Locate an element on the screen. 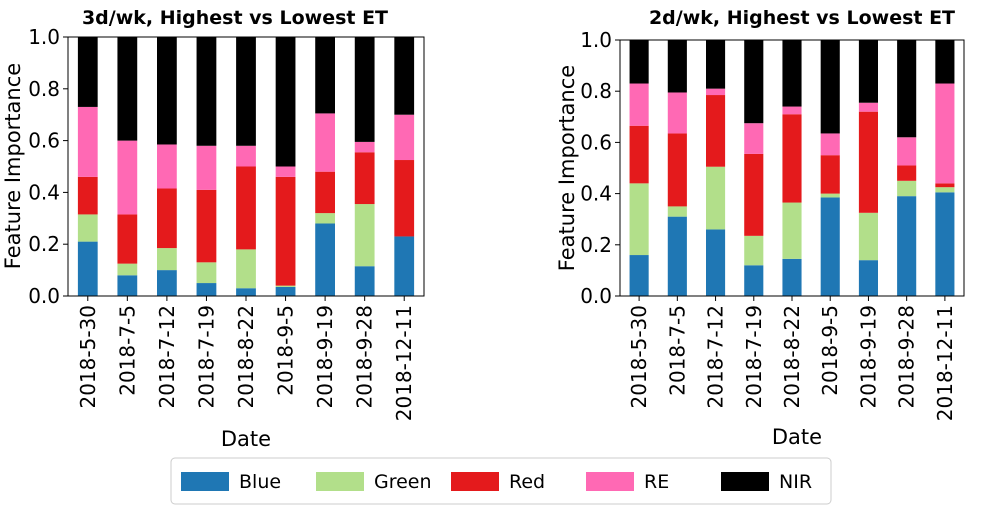 This screenshot has height=511, width=981. legend-label-red: Red is located at coordinates (527, 482).